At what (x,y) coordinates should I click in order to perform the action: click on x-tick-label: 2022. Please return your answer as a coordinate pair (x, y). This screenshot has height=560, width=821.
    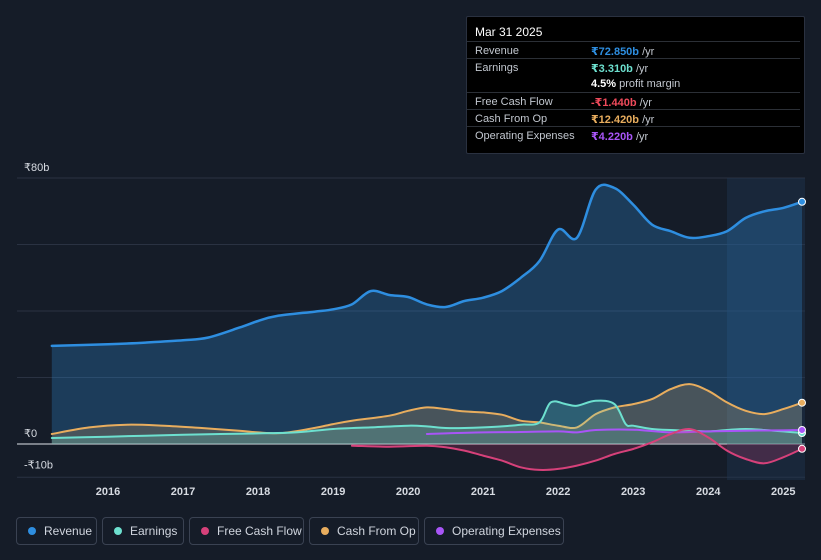
    Looking at the image, I should click on (558, 492).